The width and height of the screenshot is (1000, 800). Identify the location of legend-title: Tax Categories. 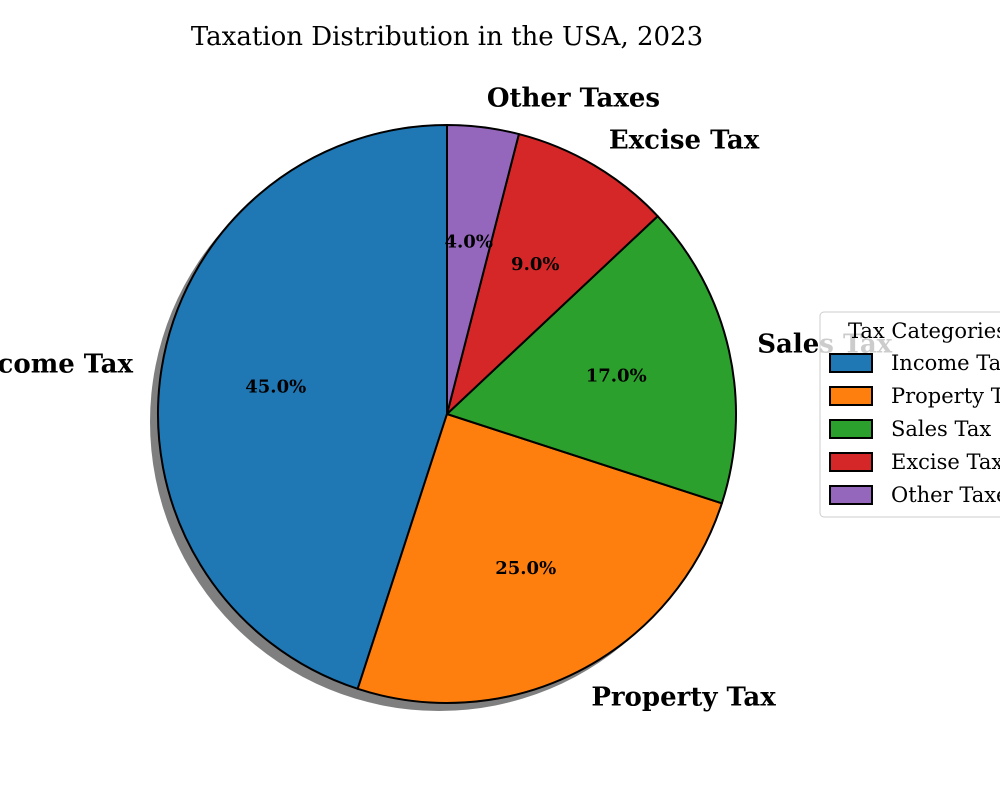
(924, 331).